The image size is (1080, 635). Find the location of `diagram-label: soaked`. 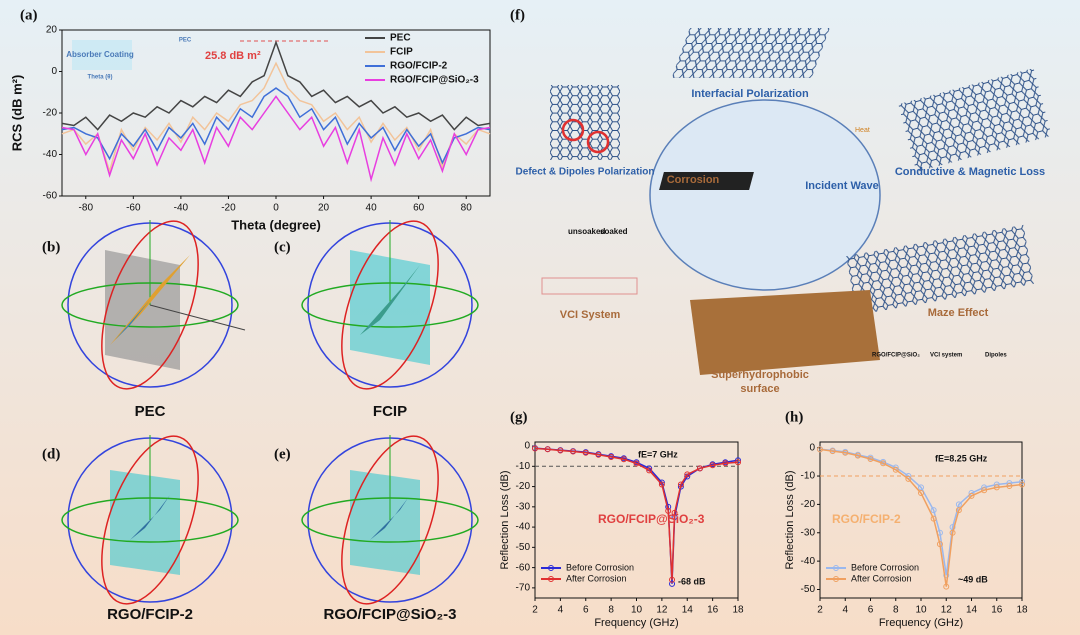

diagram-label: soaked is located at coordinates (614, 231).